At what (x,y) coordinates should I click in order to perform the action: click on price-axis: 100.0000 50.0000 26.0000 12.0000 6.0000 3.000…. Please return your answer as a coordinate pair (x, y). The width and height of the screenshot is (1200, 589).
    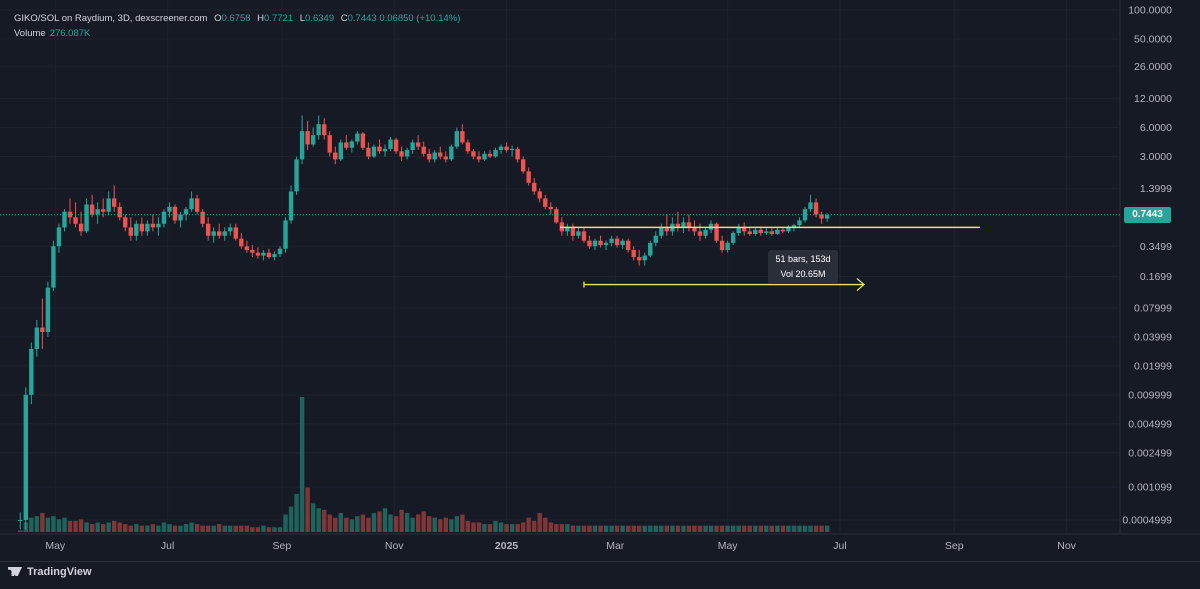
    Looking at the image, I should click on (1147, 266).